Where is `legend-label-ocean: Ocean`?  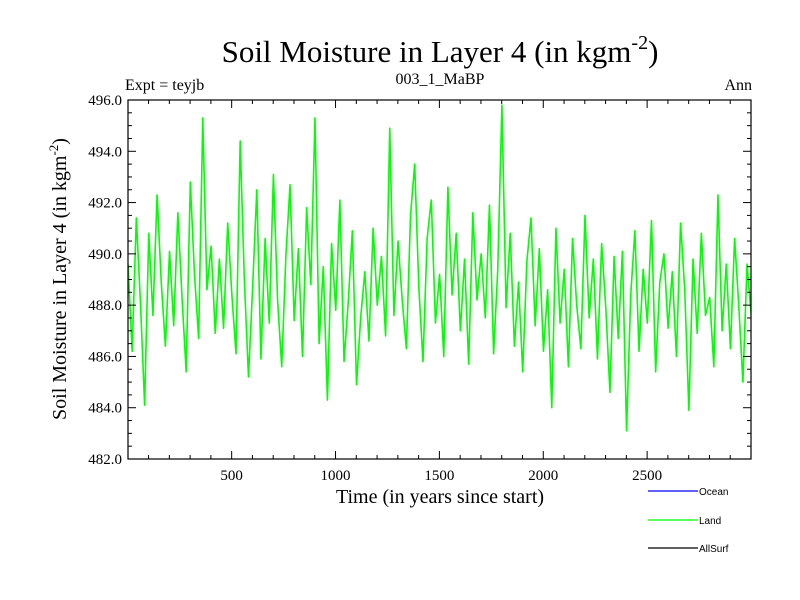 legend-label-ocean: Ocean is located at coordinates (713, 492).